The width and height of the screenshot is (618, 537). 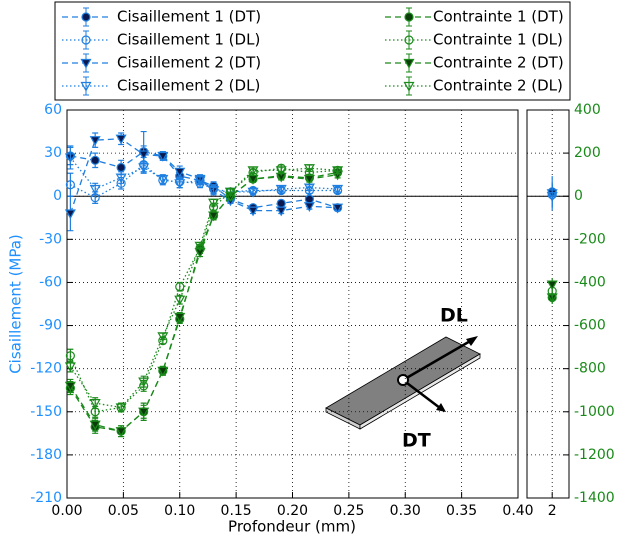 I want to click on x-tick-label: 0.40, so click(x=517, y=511).